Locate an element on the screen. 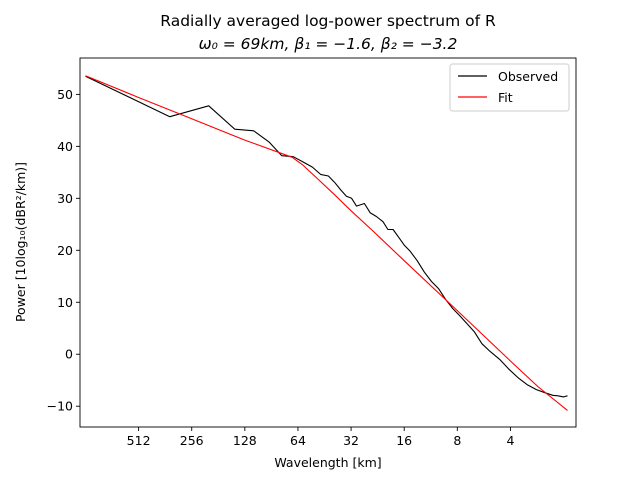  x-tick-label: 64 is located at coordinates (298, 440).